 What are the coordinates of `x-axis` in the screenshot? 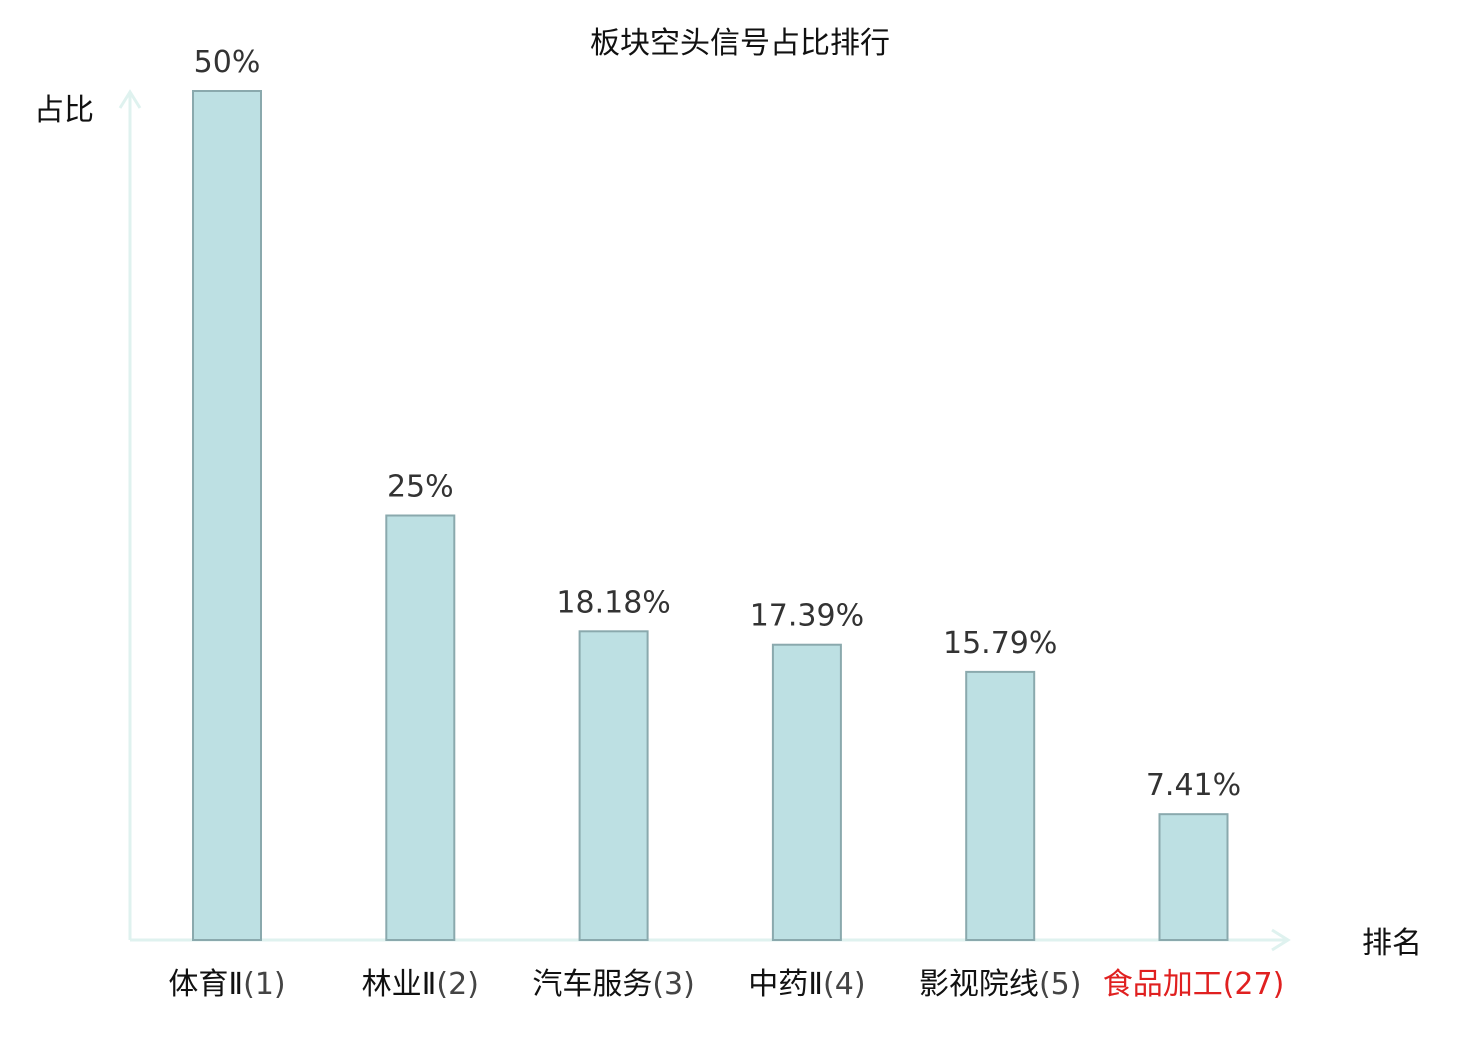 It's located at (710, 940).